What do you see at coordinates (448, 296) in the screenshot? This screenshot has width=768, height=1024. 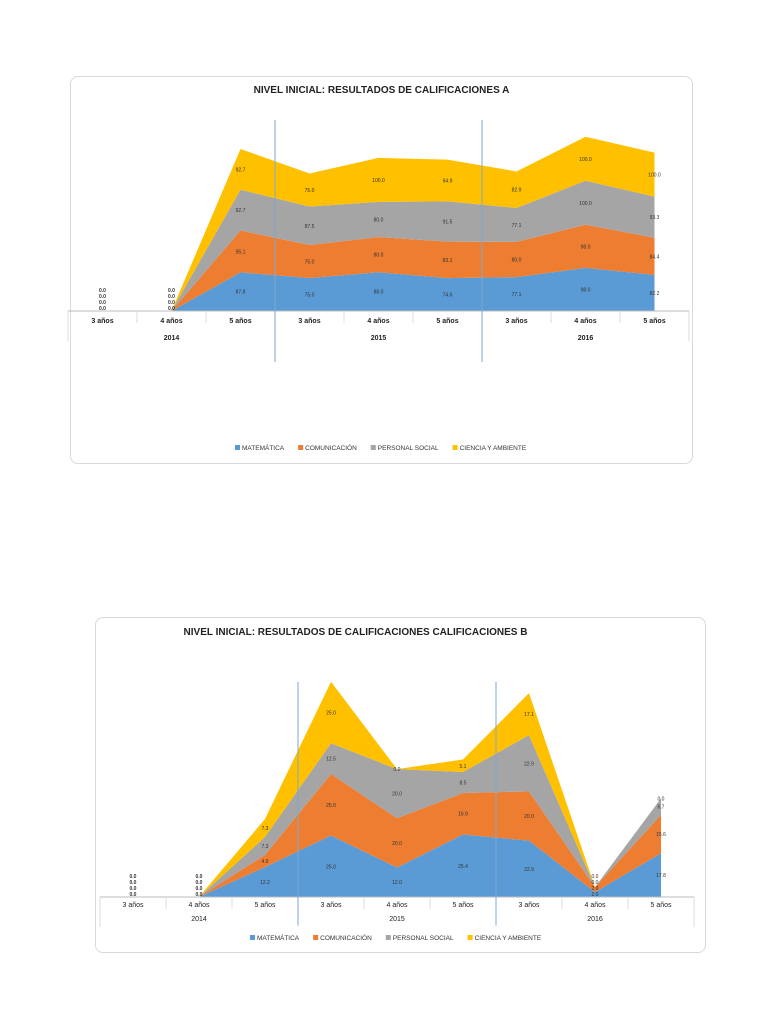 I see `data-label: 74.6` at bounding box center [448, 296].